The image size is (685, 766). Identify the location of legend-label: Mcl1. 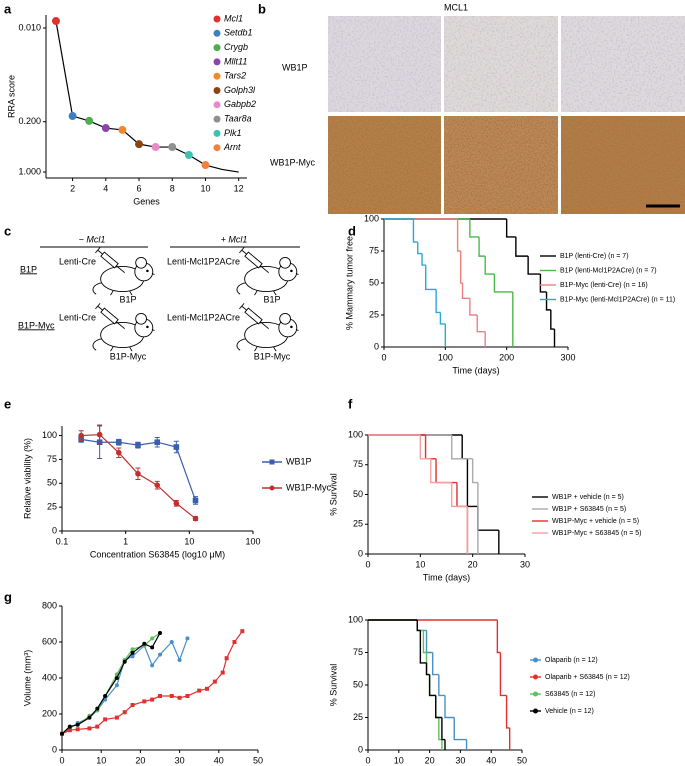
(233, 18).